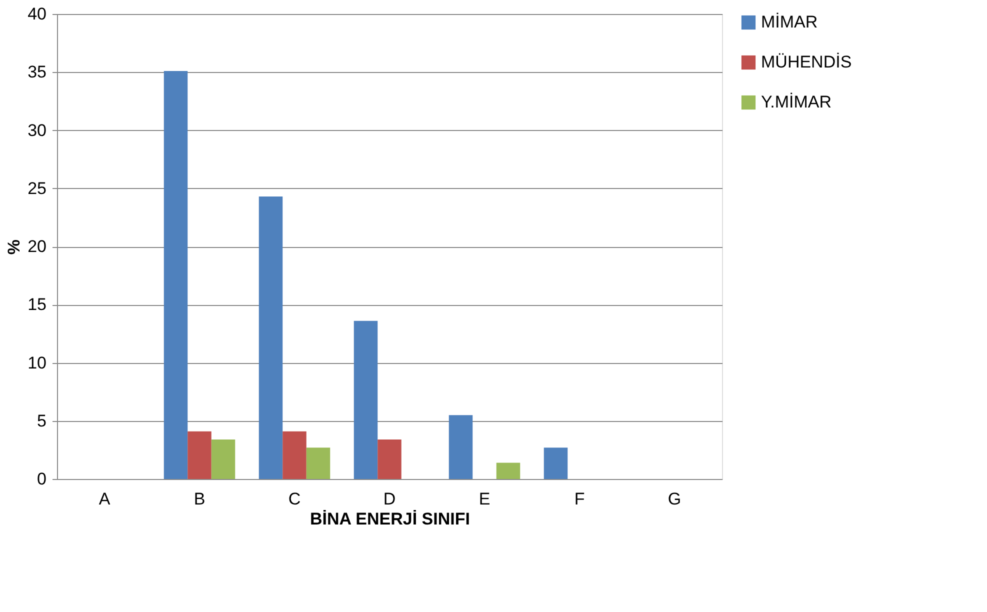  Describe the element at coordinates (675, 499) in the screenshot. I see `x-tick-label: G` at that location.